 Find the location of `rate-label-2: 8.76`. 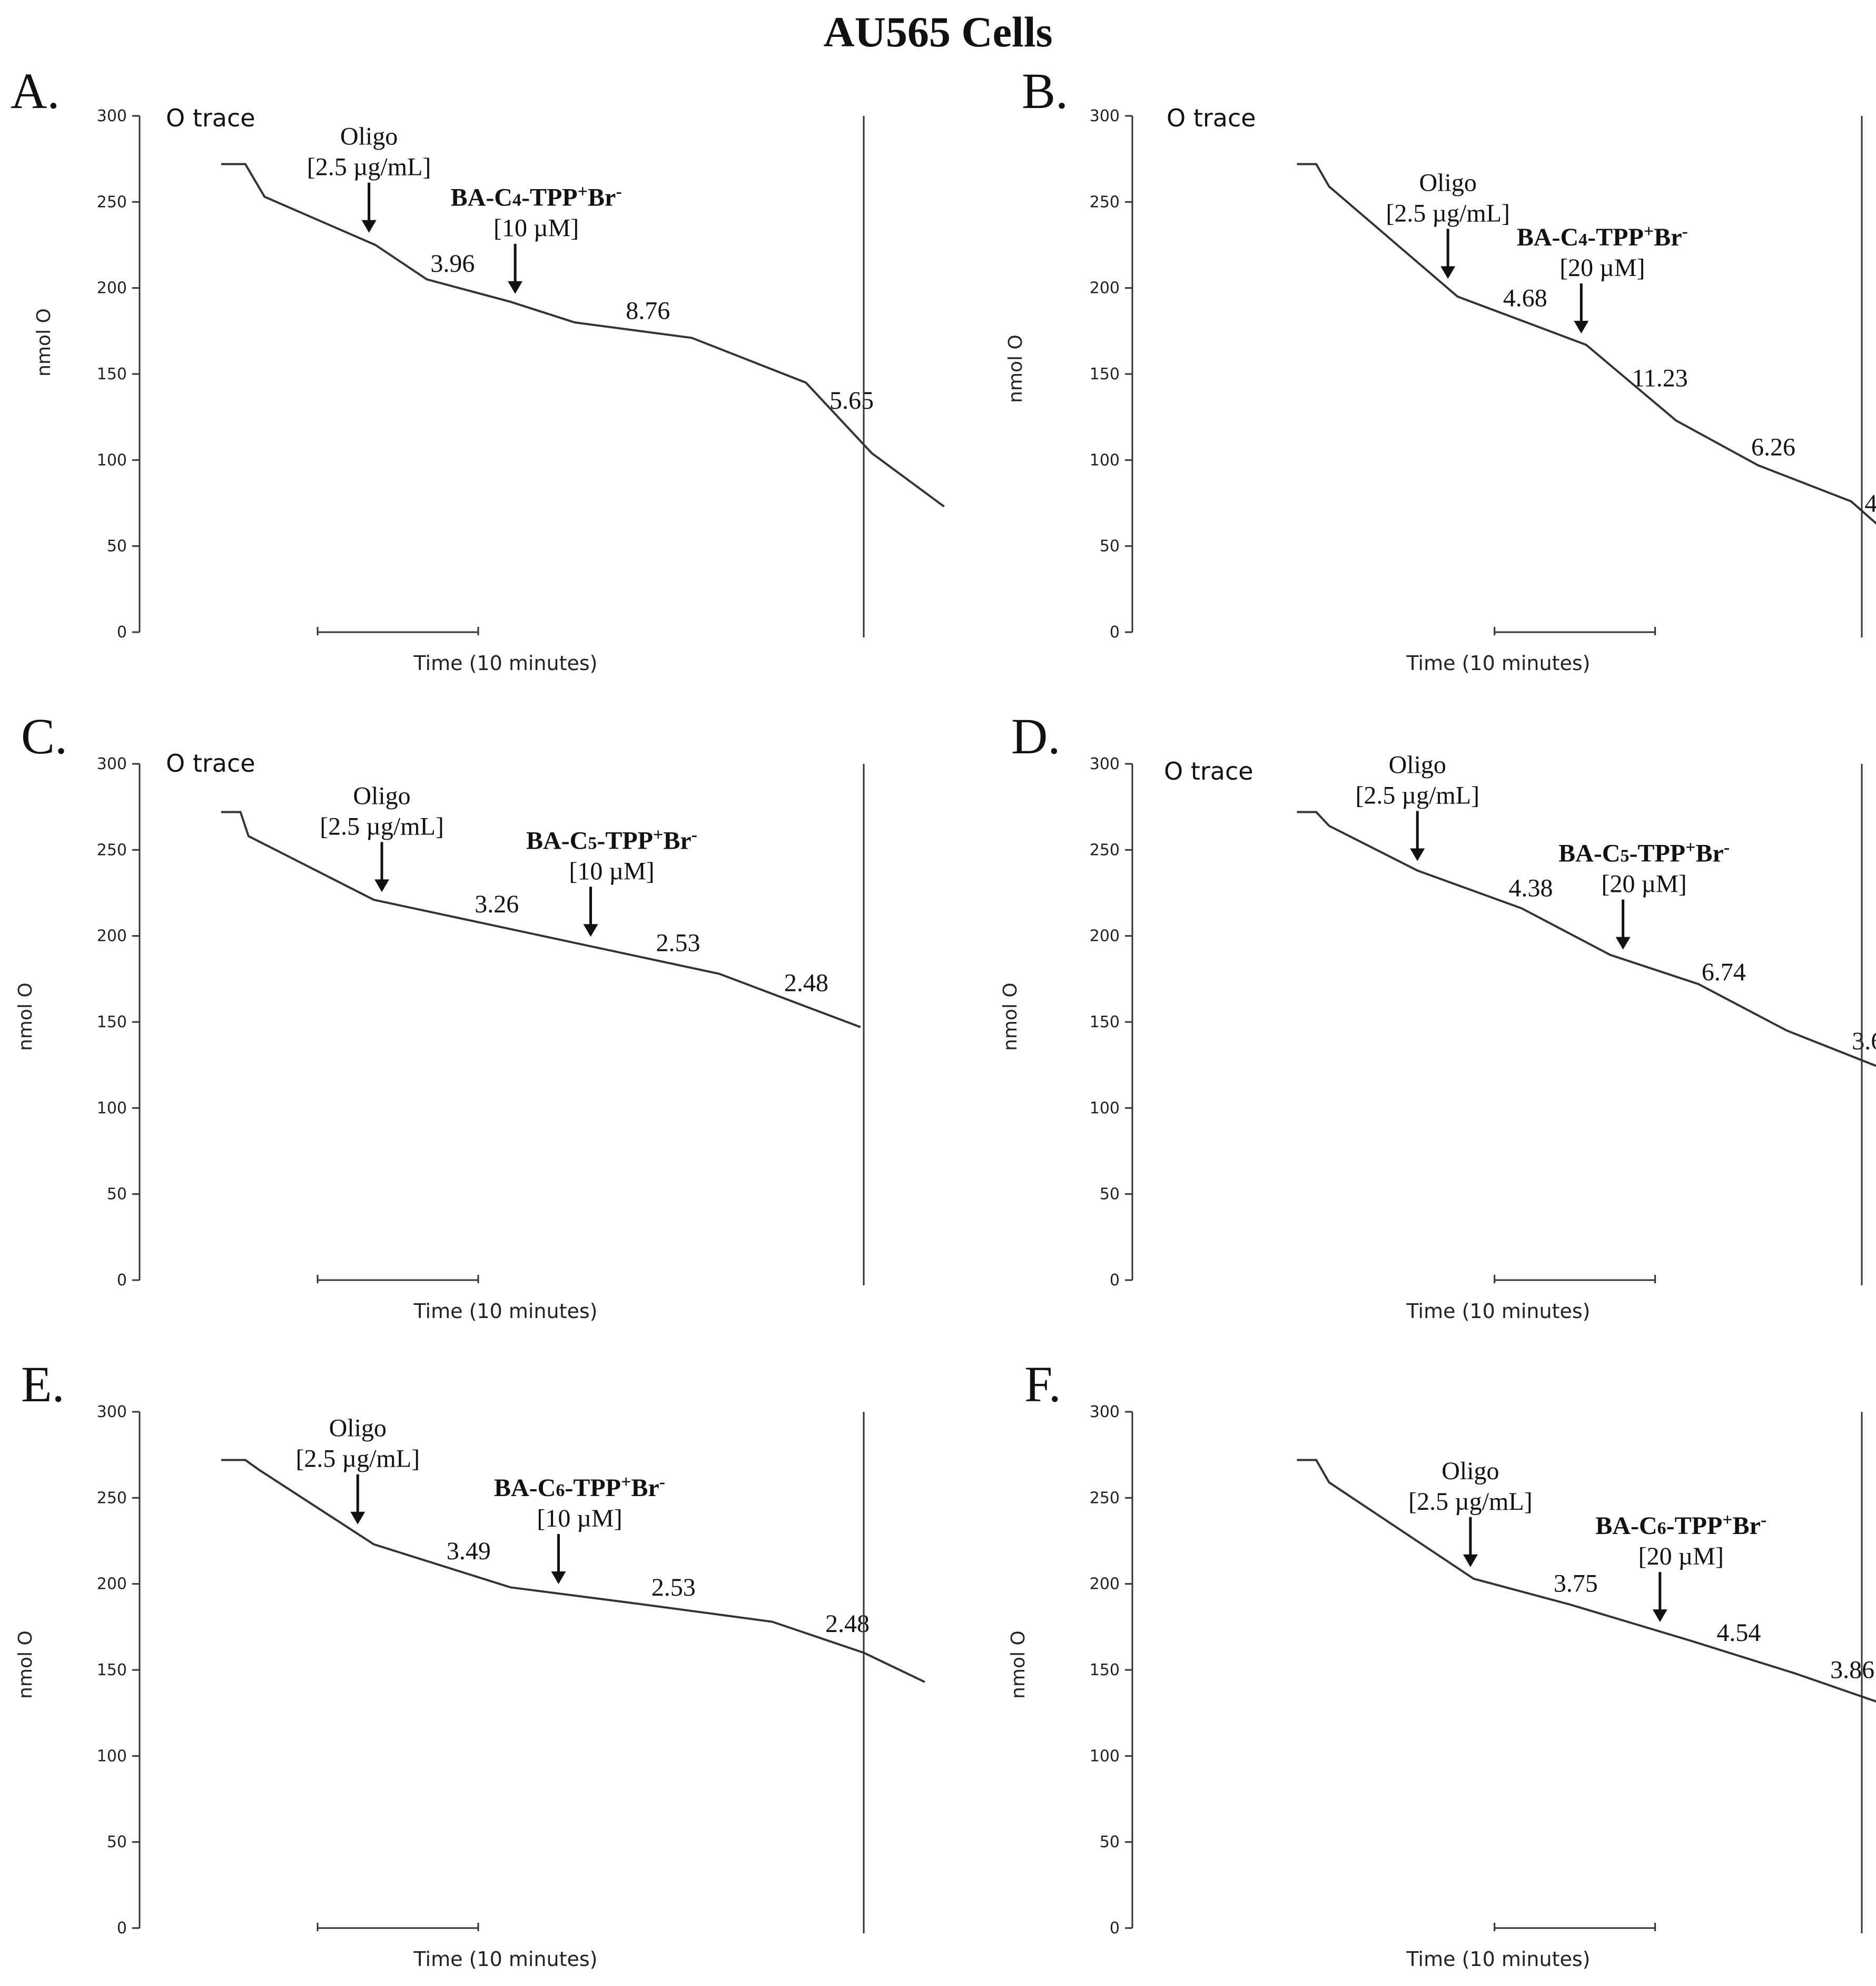

rate-label-2: 8.76 is located at coordinates (648, 311).